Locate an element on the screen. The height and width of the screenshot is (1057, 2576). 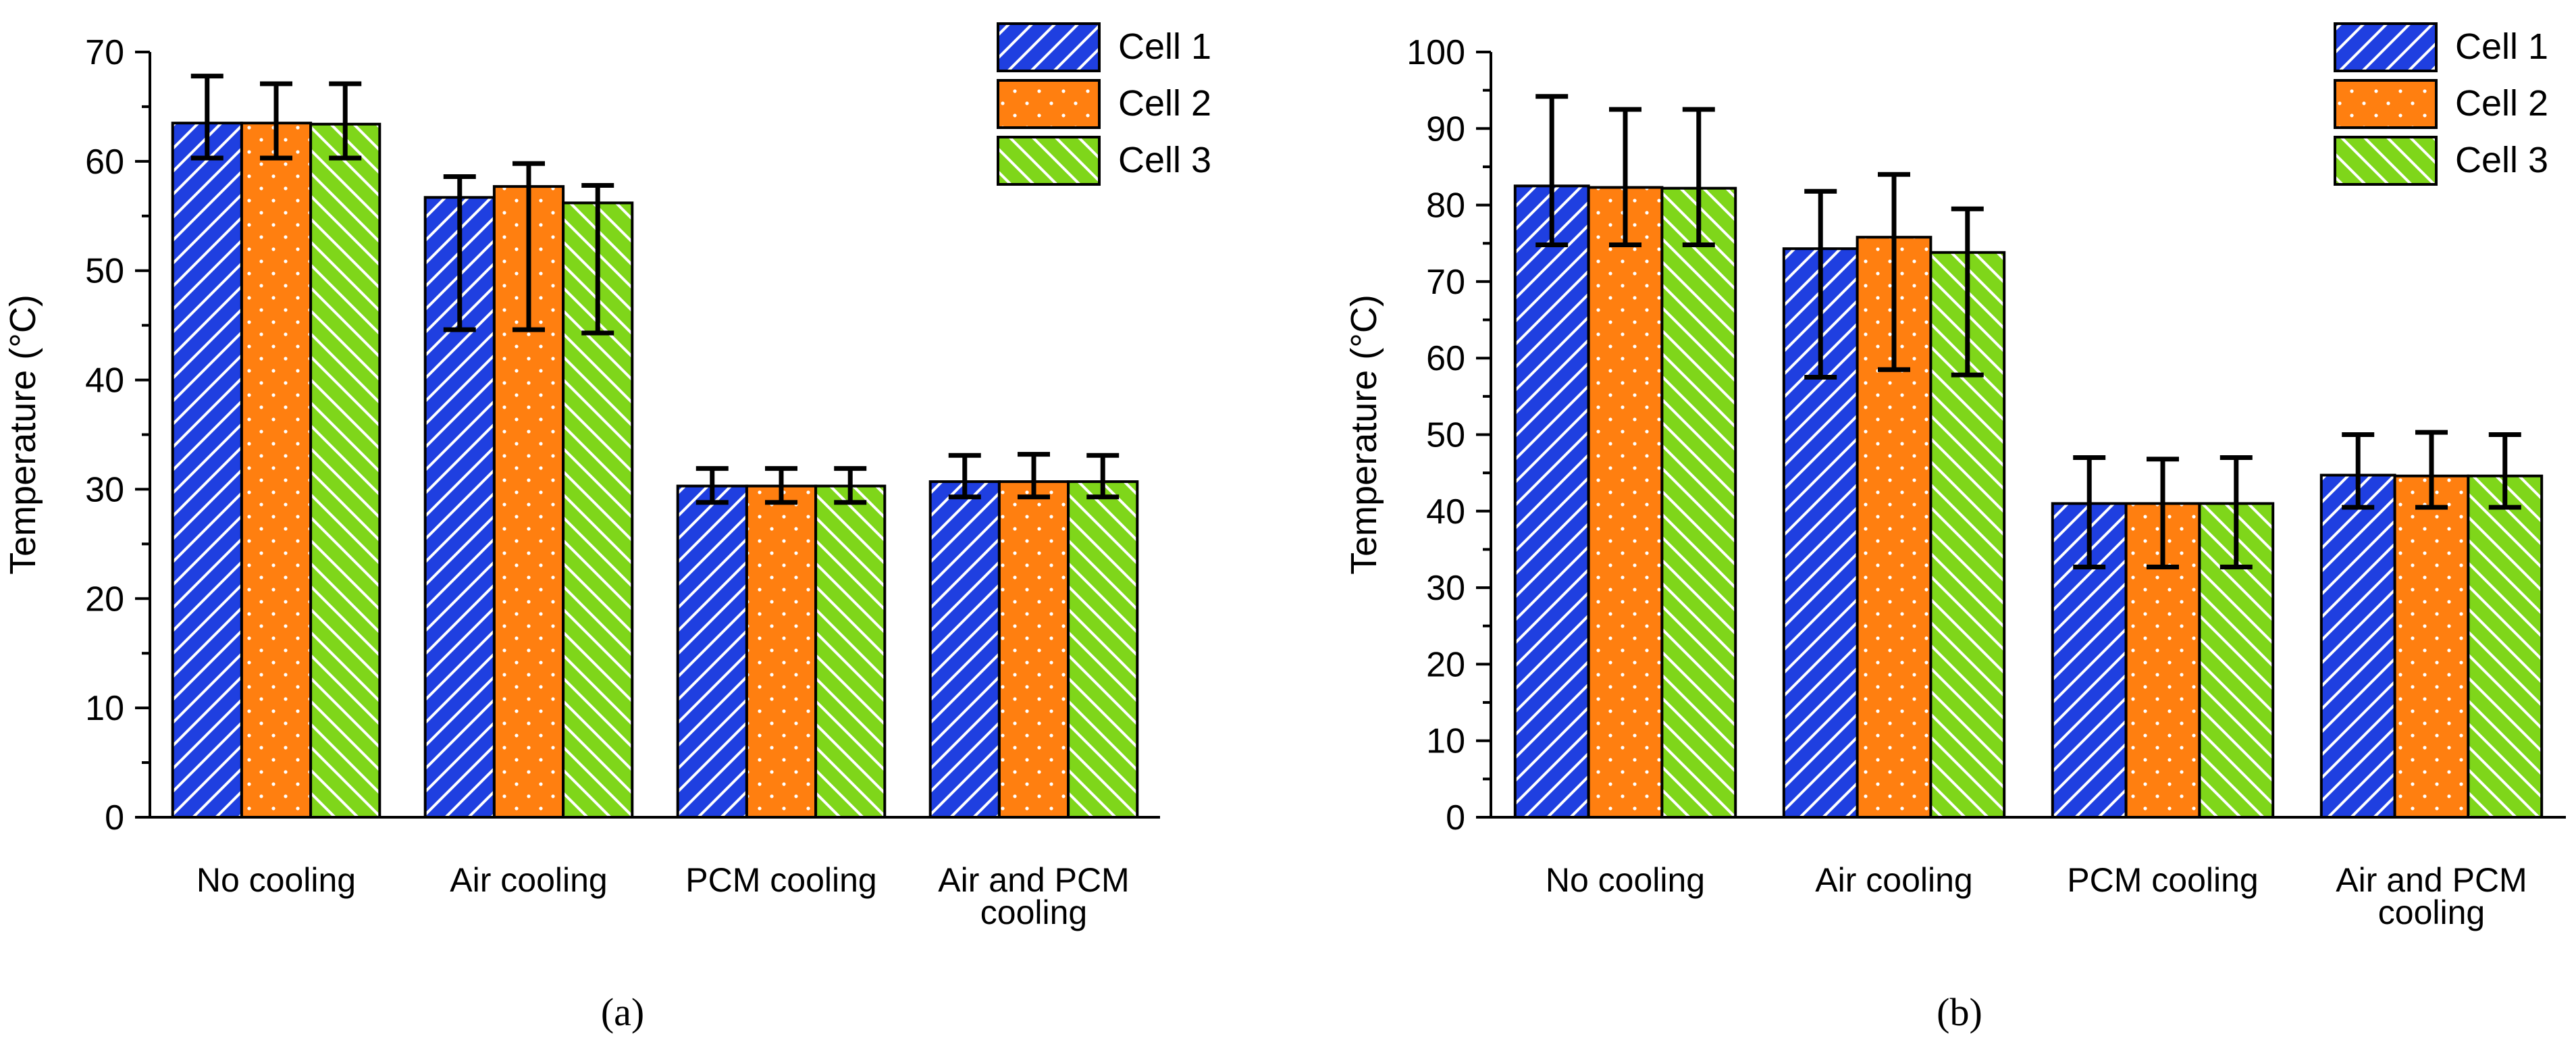
panel-caption-b: (b) is located at coordinates (1959, 1012).